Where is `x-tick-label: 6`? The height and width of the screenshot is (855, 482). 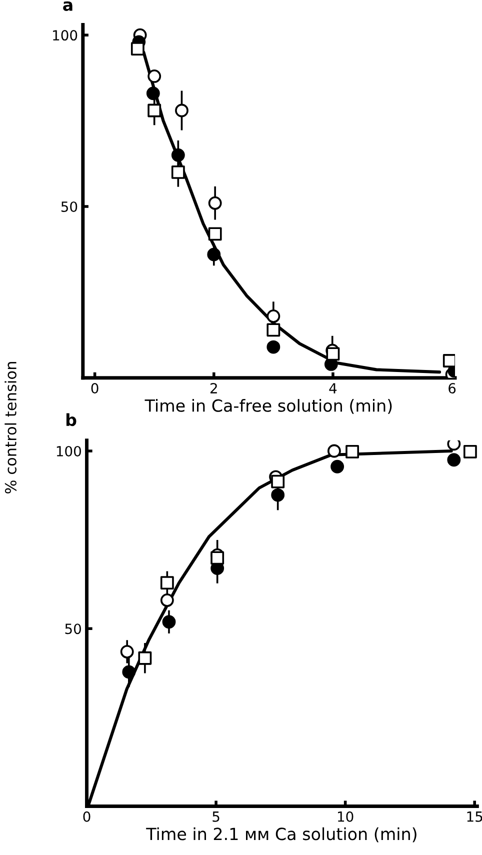 x-tick-label: 6 is located at coordinates (452, 388).